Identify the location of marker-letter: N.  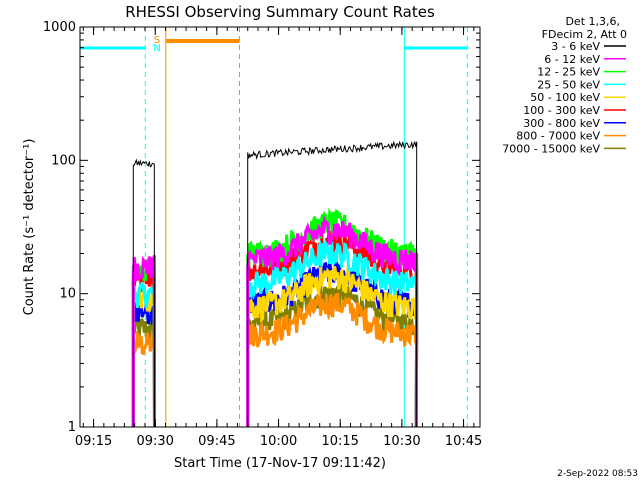
(156, 48).